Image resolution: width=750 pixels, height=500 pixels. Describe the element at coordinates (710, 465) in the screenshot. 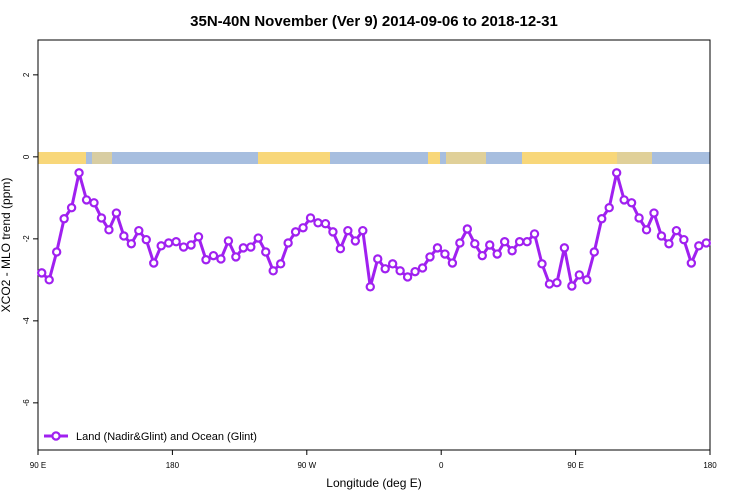

I see `x-tick-label: 180` at that location.